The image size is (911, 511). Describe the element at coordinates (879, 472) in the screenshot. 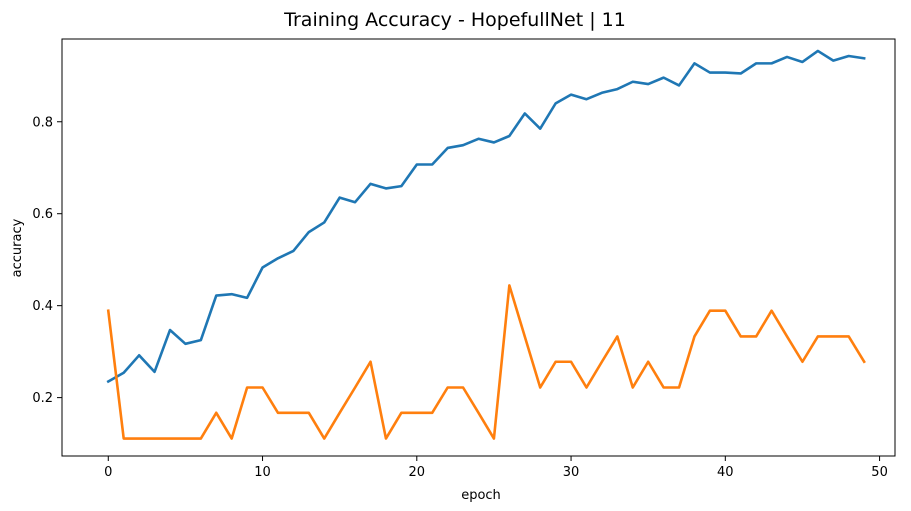

I see `x-tick-label: 50` at that location.